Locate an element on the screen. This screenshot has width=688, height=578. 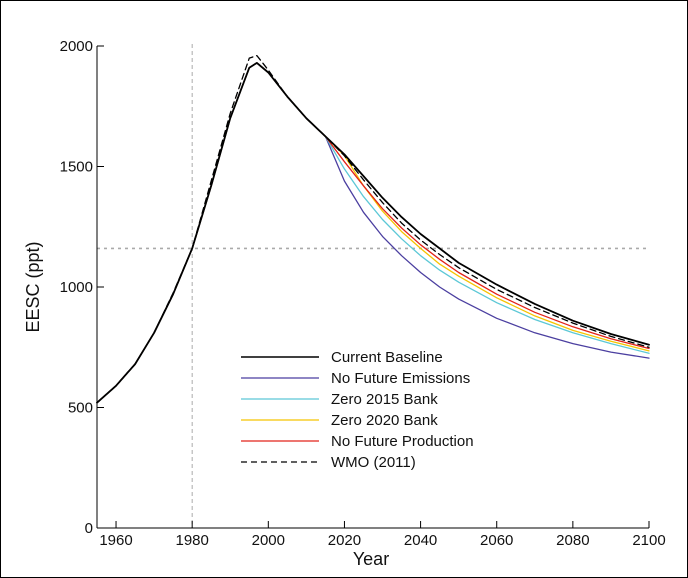
legend-label-3: Zero 2015 Bank is located at coordinates (384, 399).